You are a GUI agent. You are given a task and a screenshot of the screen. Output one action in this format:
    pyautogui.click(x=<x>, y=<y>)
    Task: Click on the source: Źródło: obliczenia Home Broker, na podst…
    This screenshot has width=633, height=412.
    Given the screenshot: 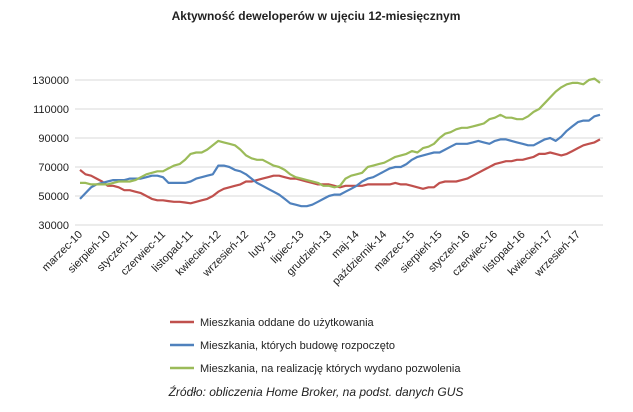 What is the action you would take?
    pyautogui.click(x=316, y=391)
    